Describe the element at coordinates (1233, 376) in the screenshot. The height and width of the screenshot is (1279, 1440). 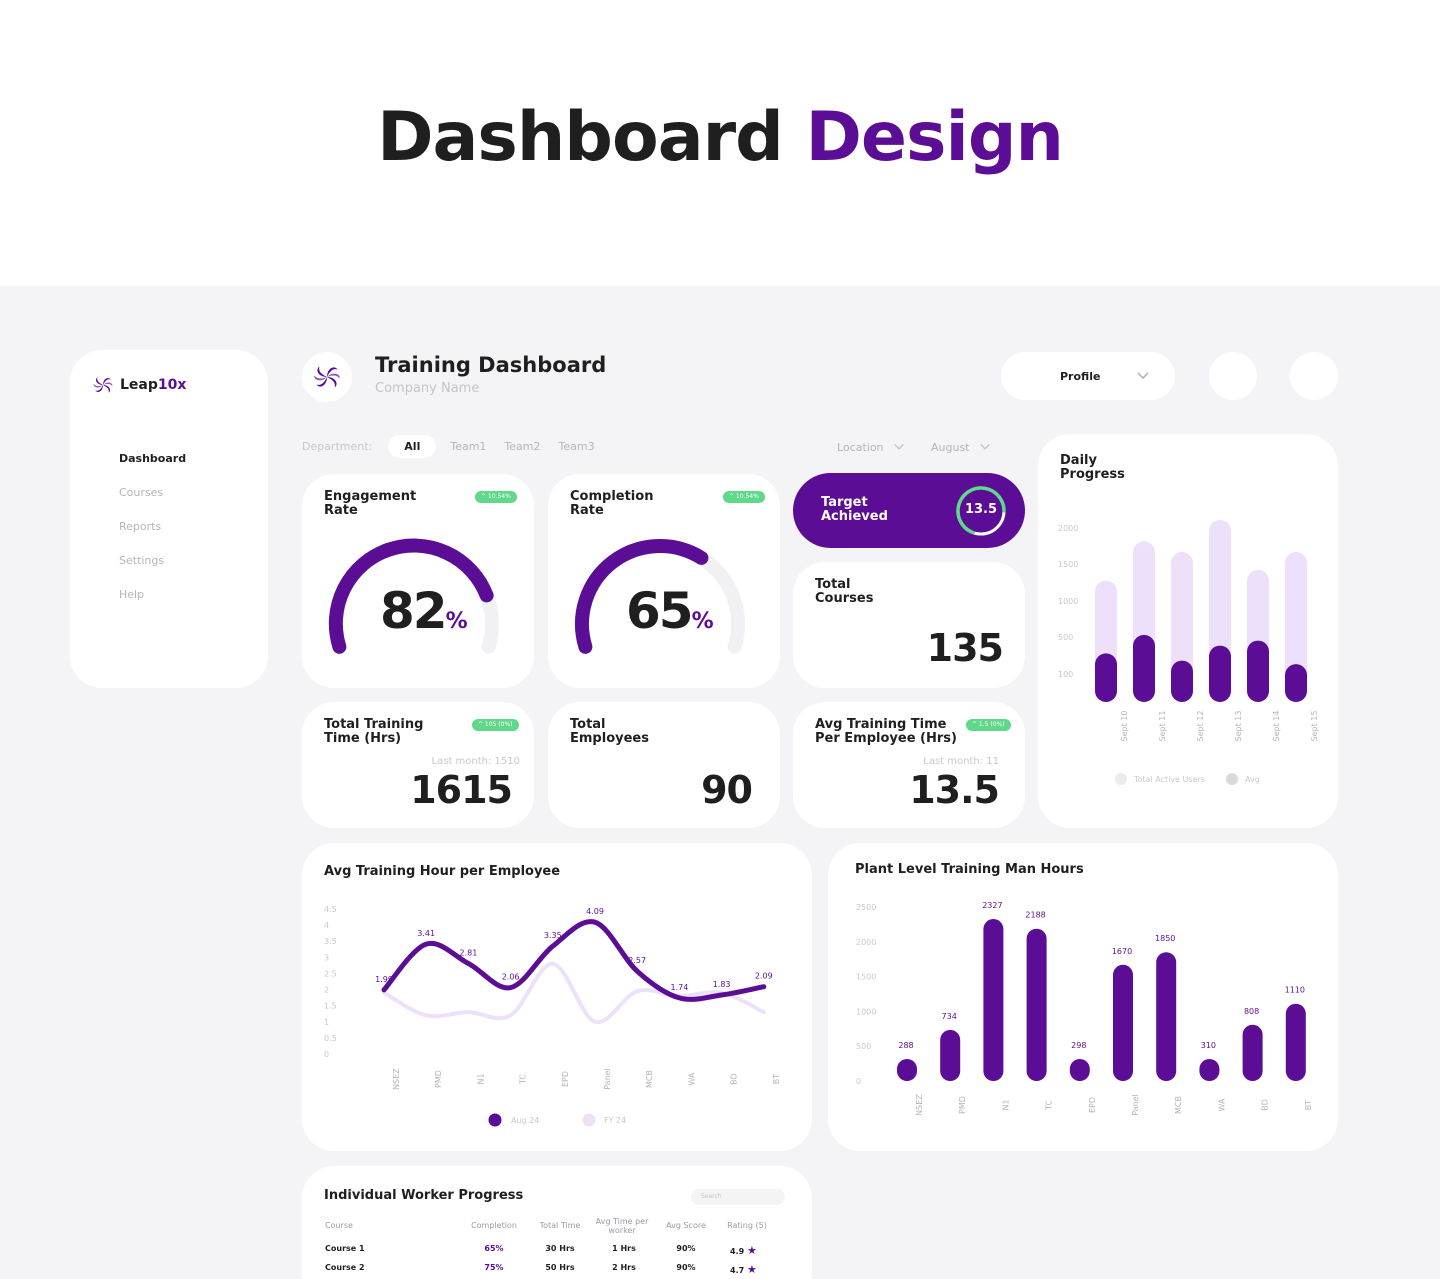
I see `notification-button` at that location.